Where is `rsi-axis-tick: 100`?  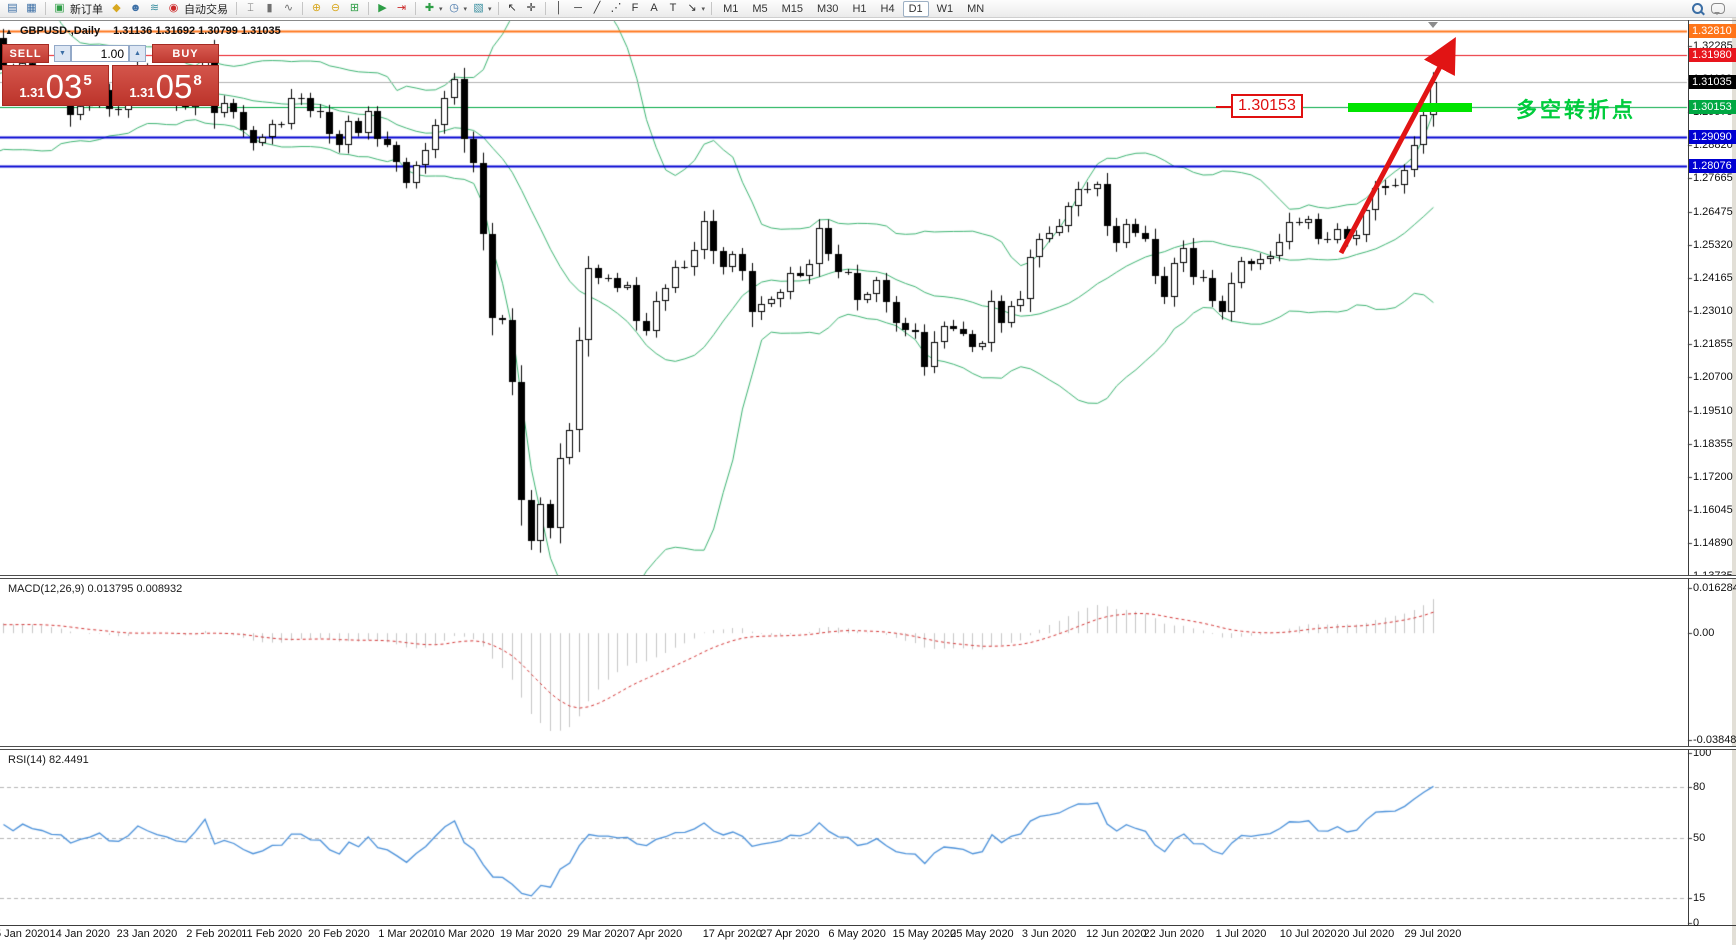
rsi-axis-tick: 100 is located at coordinates (1702, 753).